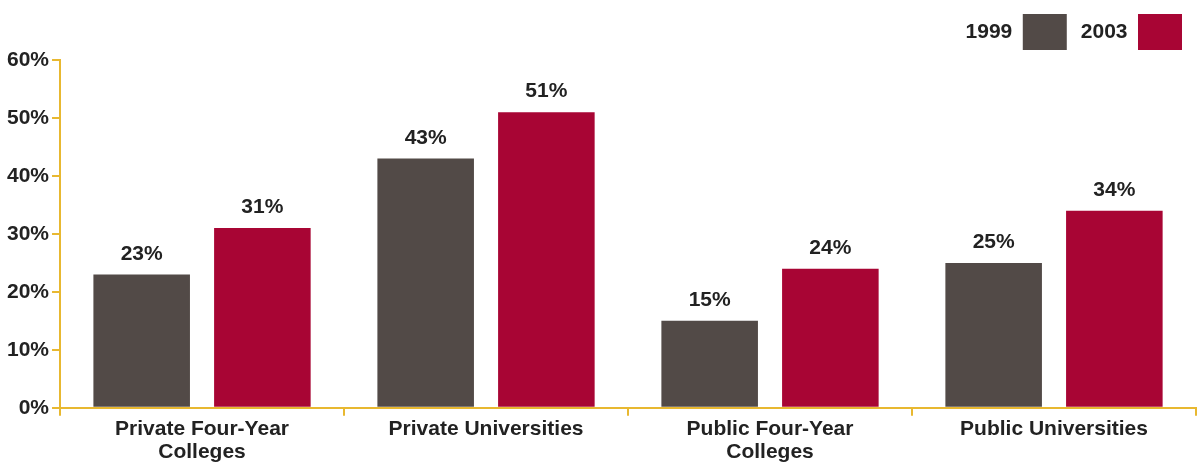  Describe the element at coordinates (770, 439) in the screenshot. I see `x-tick-label: Public Four-Year Colleges` at that location.